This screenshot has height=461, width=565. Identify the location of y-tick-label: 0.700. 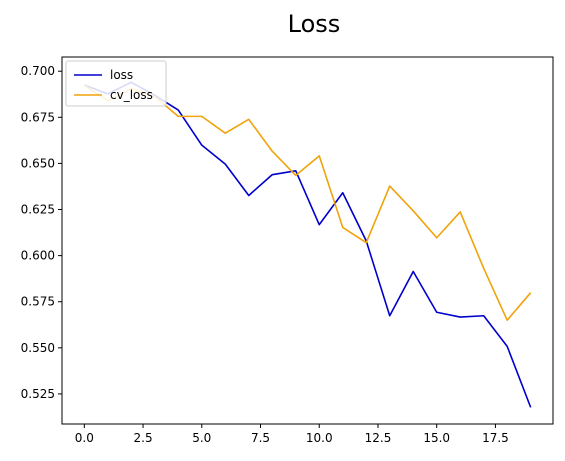
(38, 71).